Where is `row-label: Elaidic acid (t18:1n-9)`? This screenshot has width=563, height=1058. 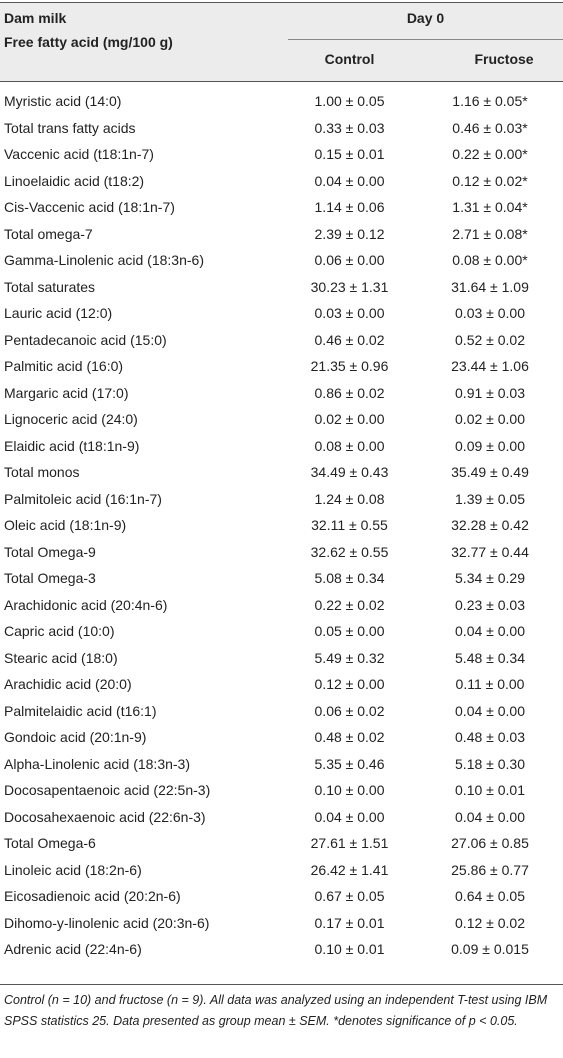 row-label: Elaidic acid (t18:1n-9) is located at coordinates (72, 445).